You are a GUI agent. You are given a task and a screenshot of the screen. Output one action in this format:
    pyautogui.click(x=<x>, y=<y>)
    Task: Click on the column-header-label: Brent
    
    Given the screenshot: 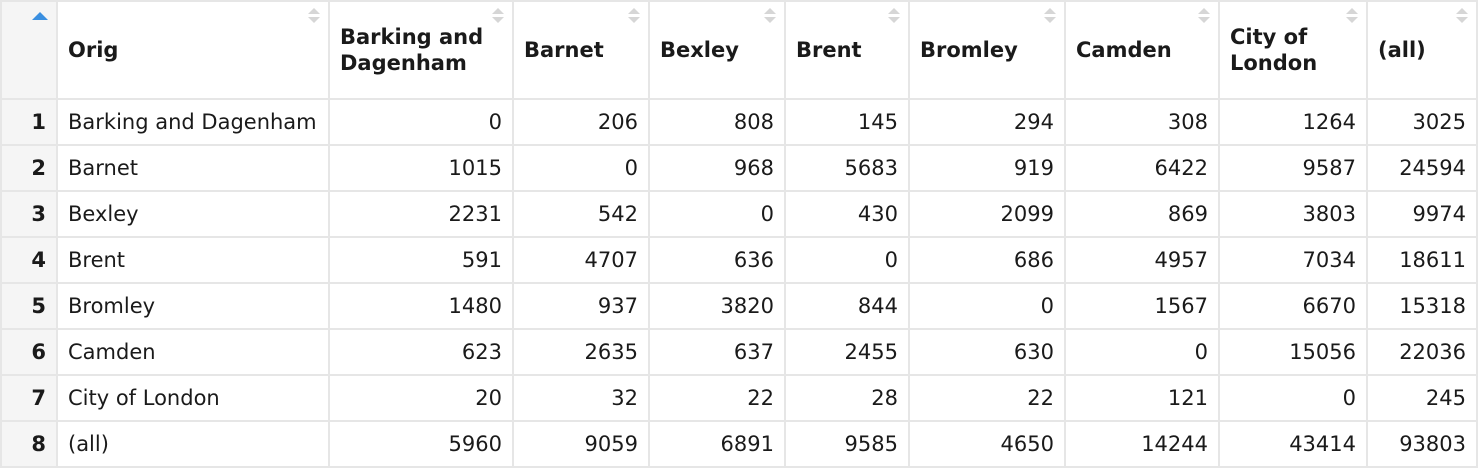 What is the action you would take?
    pyautogui.click(x=829, y=50)
    